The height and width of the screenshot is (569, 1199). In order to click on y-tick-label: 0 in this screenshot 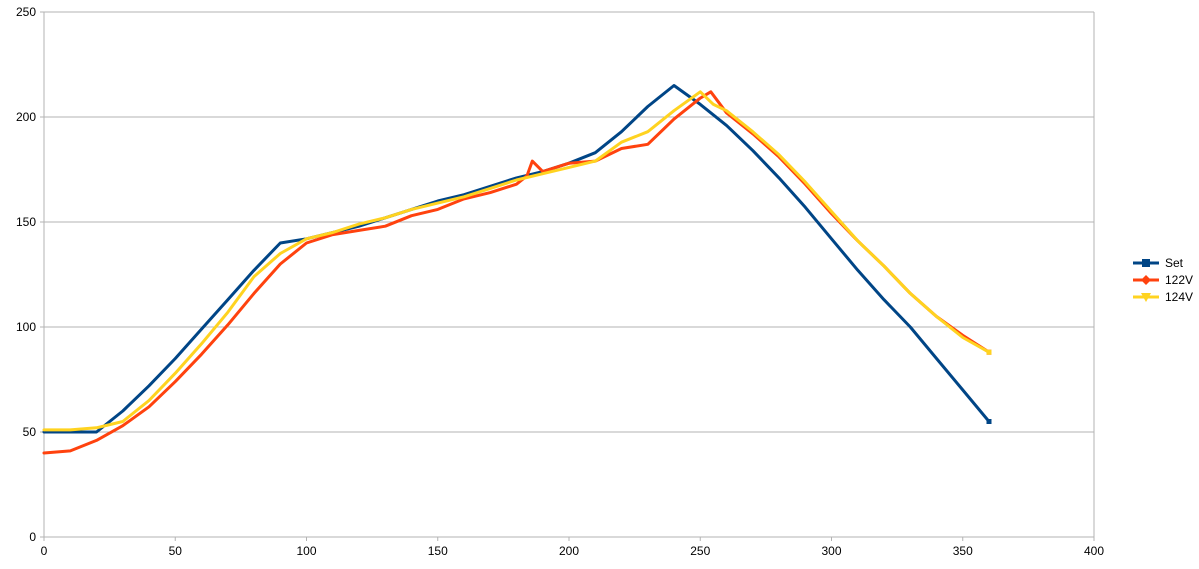, I will do `click(32, 537)`.